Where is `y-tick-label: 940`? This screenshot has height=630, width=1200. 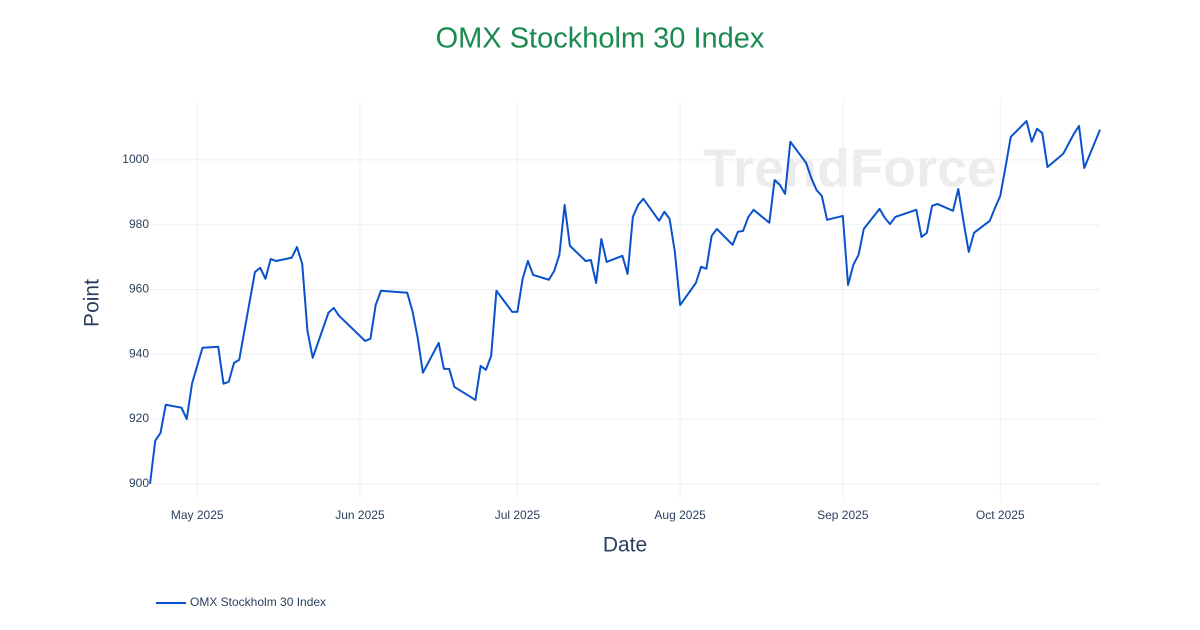 y-tick-label: 940 is located at coordinates (139, 353).